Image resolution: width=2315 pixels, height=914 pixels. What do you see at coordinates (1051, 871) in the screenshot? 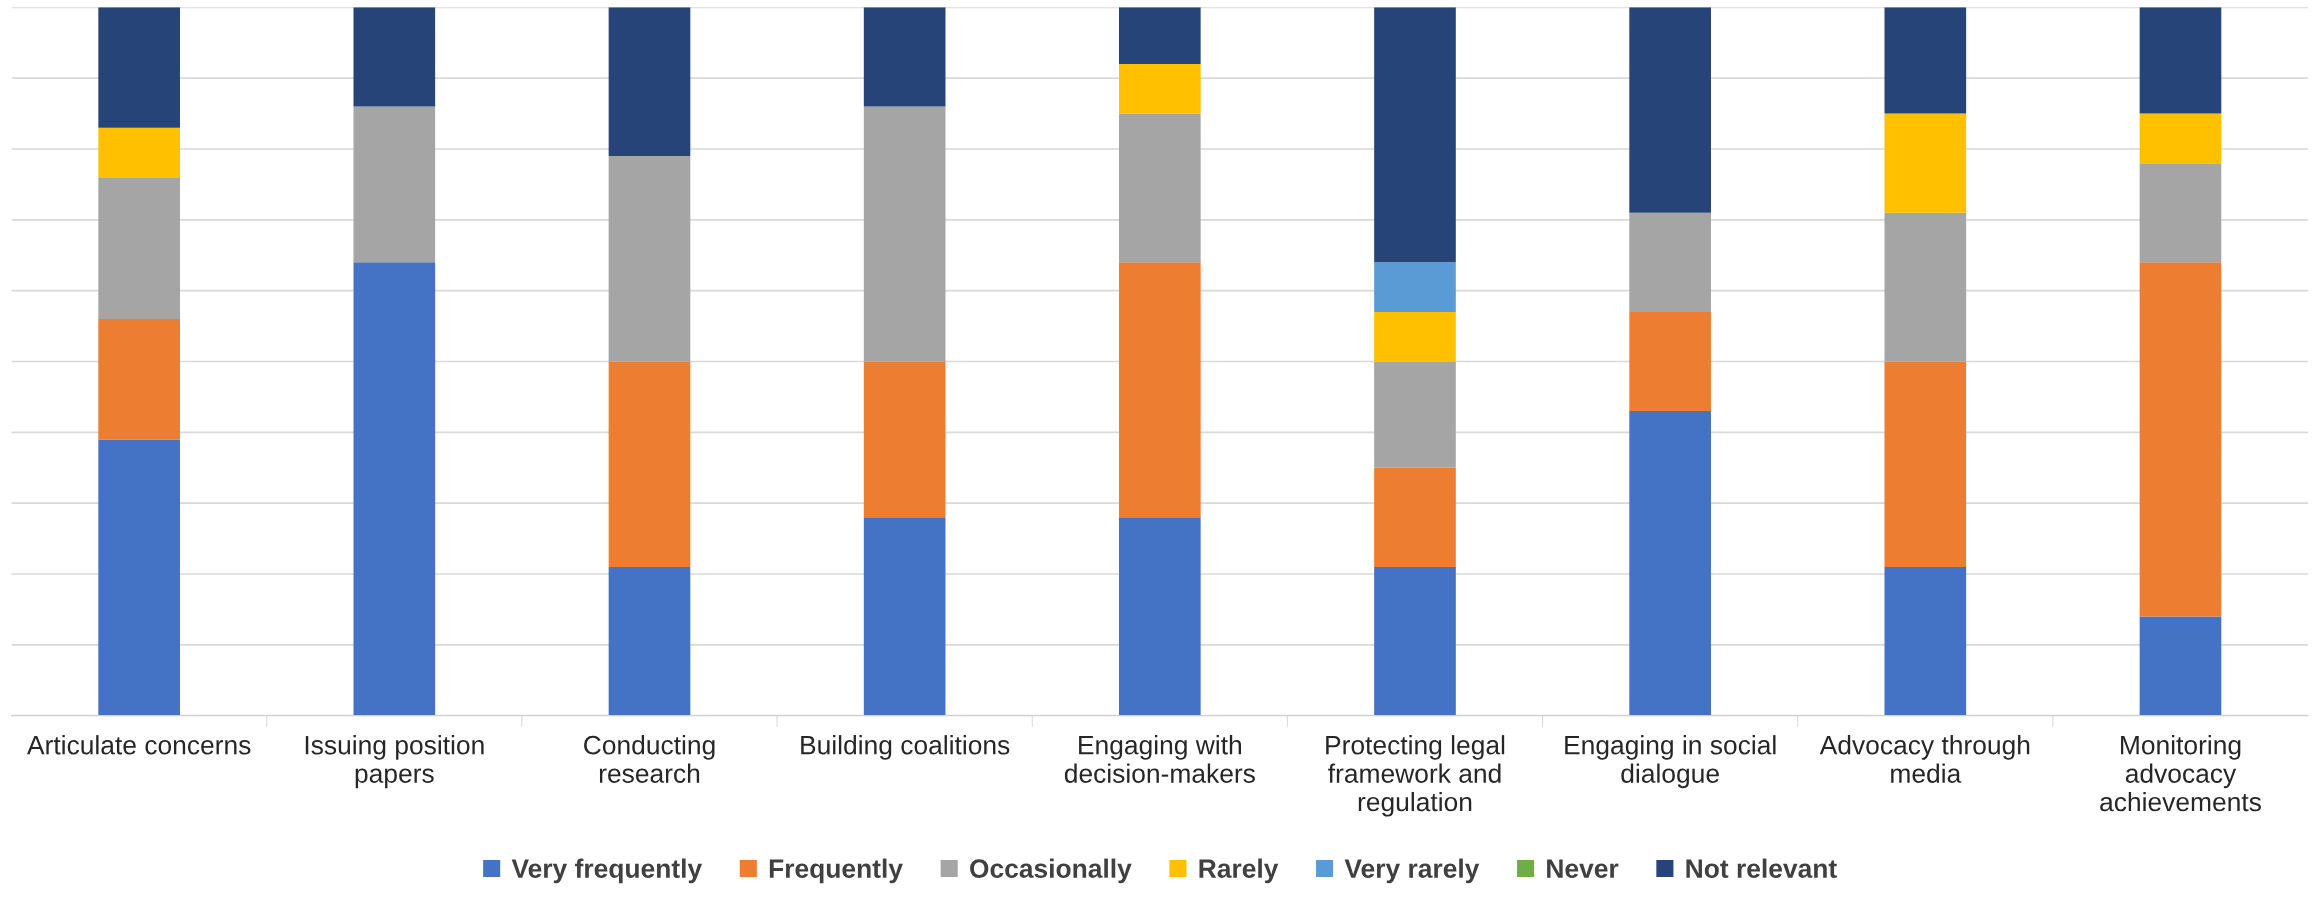
I see `legend-label: Occasionally` at bounding box center [1051, 871].